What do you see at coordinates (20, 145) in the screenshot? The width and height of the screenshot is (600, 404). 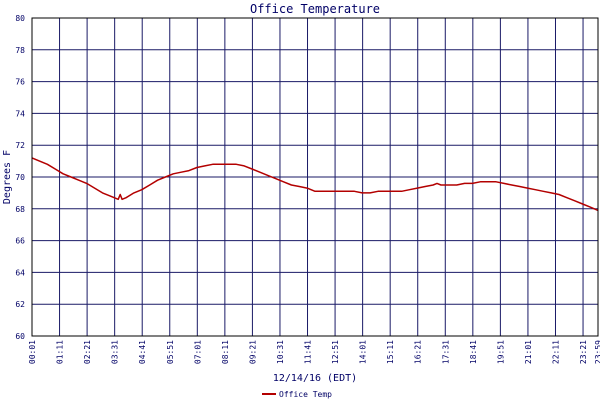 I see `y-tick-label: 72` at bounding box center [20, 145].